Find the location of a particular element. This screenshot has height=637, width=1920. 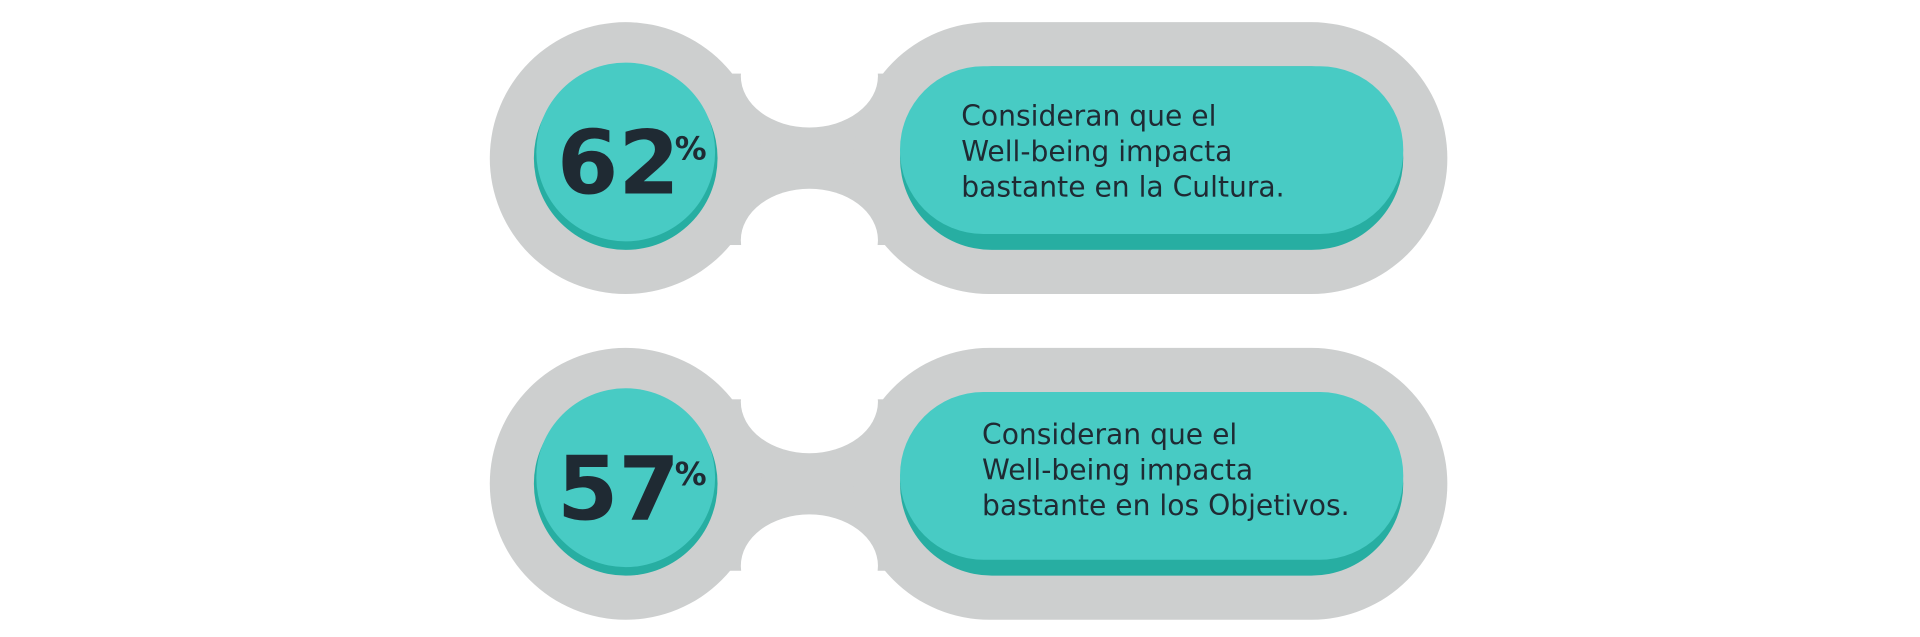

description-line: bastante en la Cultura. is located at coordinates (1122, 187).